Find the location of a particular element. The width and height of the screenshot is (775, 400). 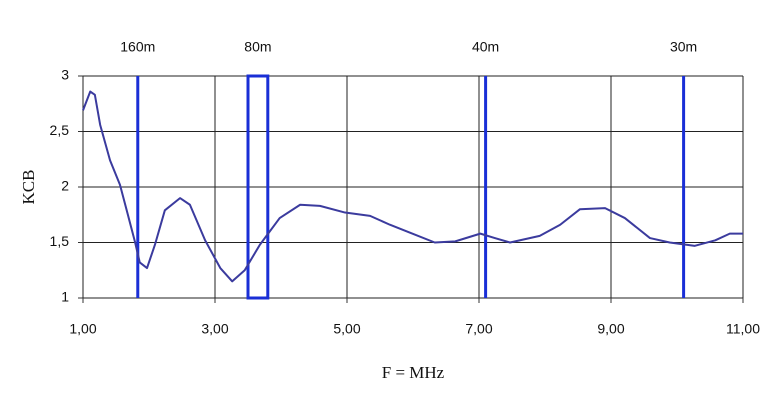

x-tick-label: 7,00 is located at coordinates (478, 329).